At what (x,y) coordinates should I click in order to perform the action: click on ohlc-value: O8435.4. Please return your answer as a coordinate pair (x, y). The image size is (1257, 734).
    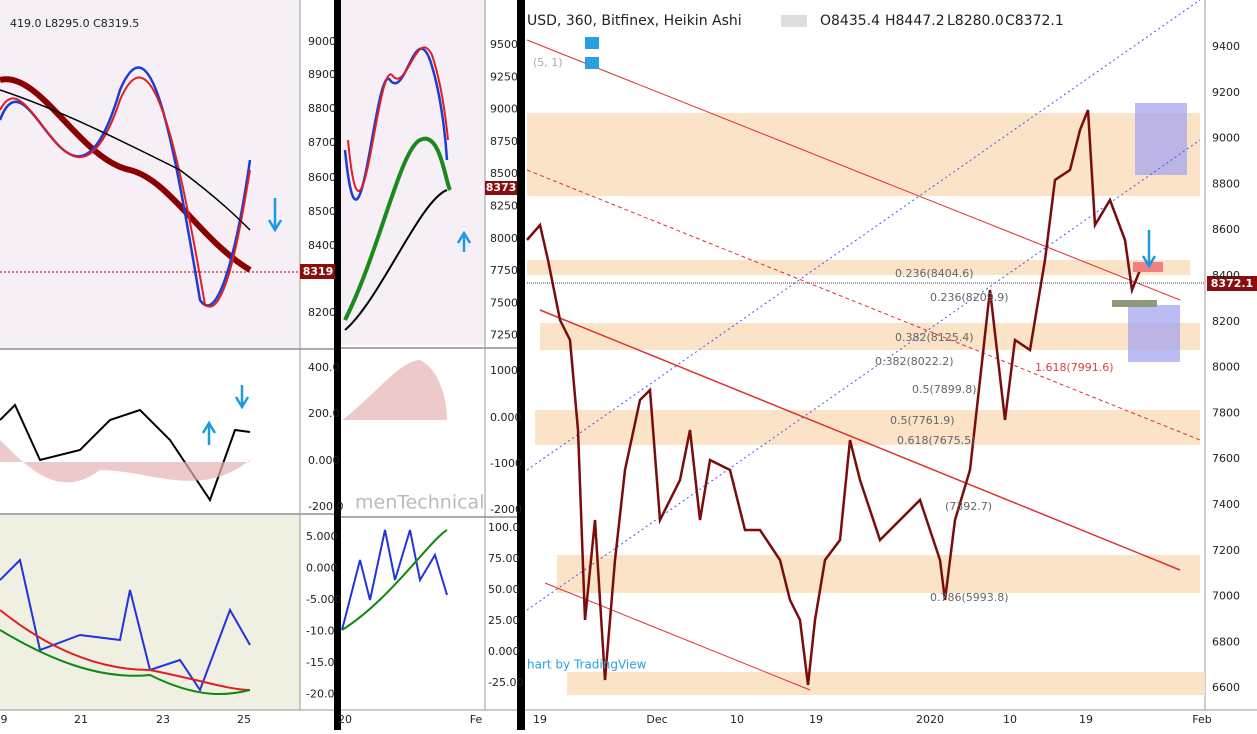
    Looking at the image, I should click on (850, 21).